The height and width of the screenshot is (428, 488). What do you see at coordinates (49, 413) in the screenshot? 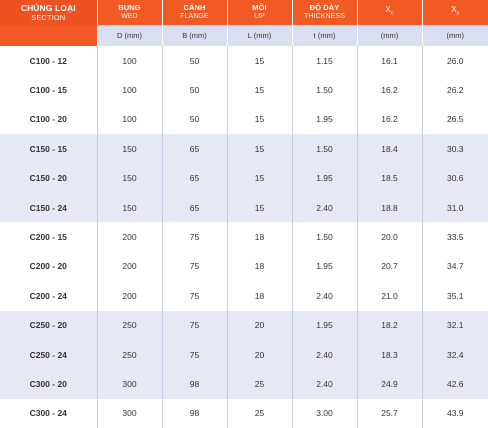
I see `section-cell: C300 - 24` at bounding box center [49, 413].